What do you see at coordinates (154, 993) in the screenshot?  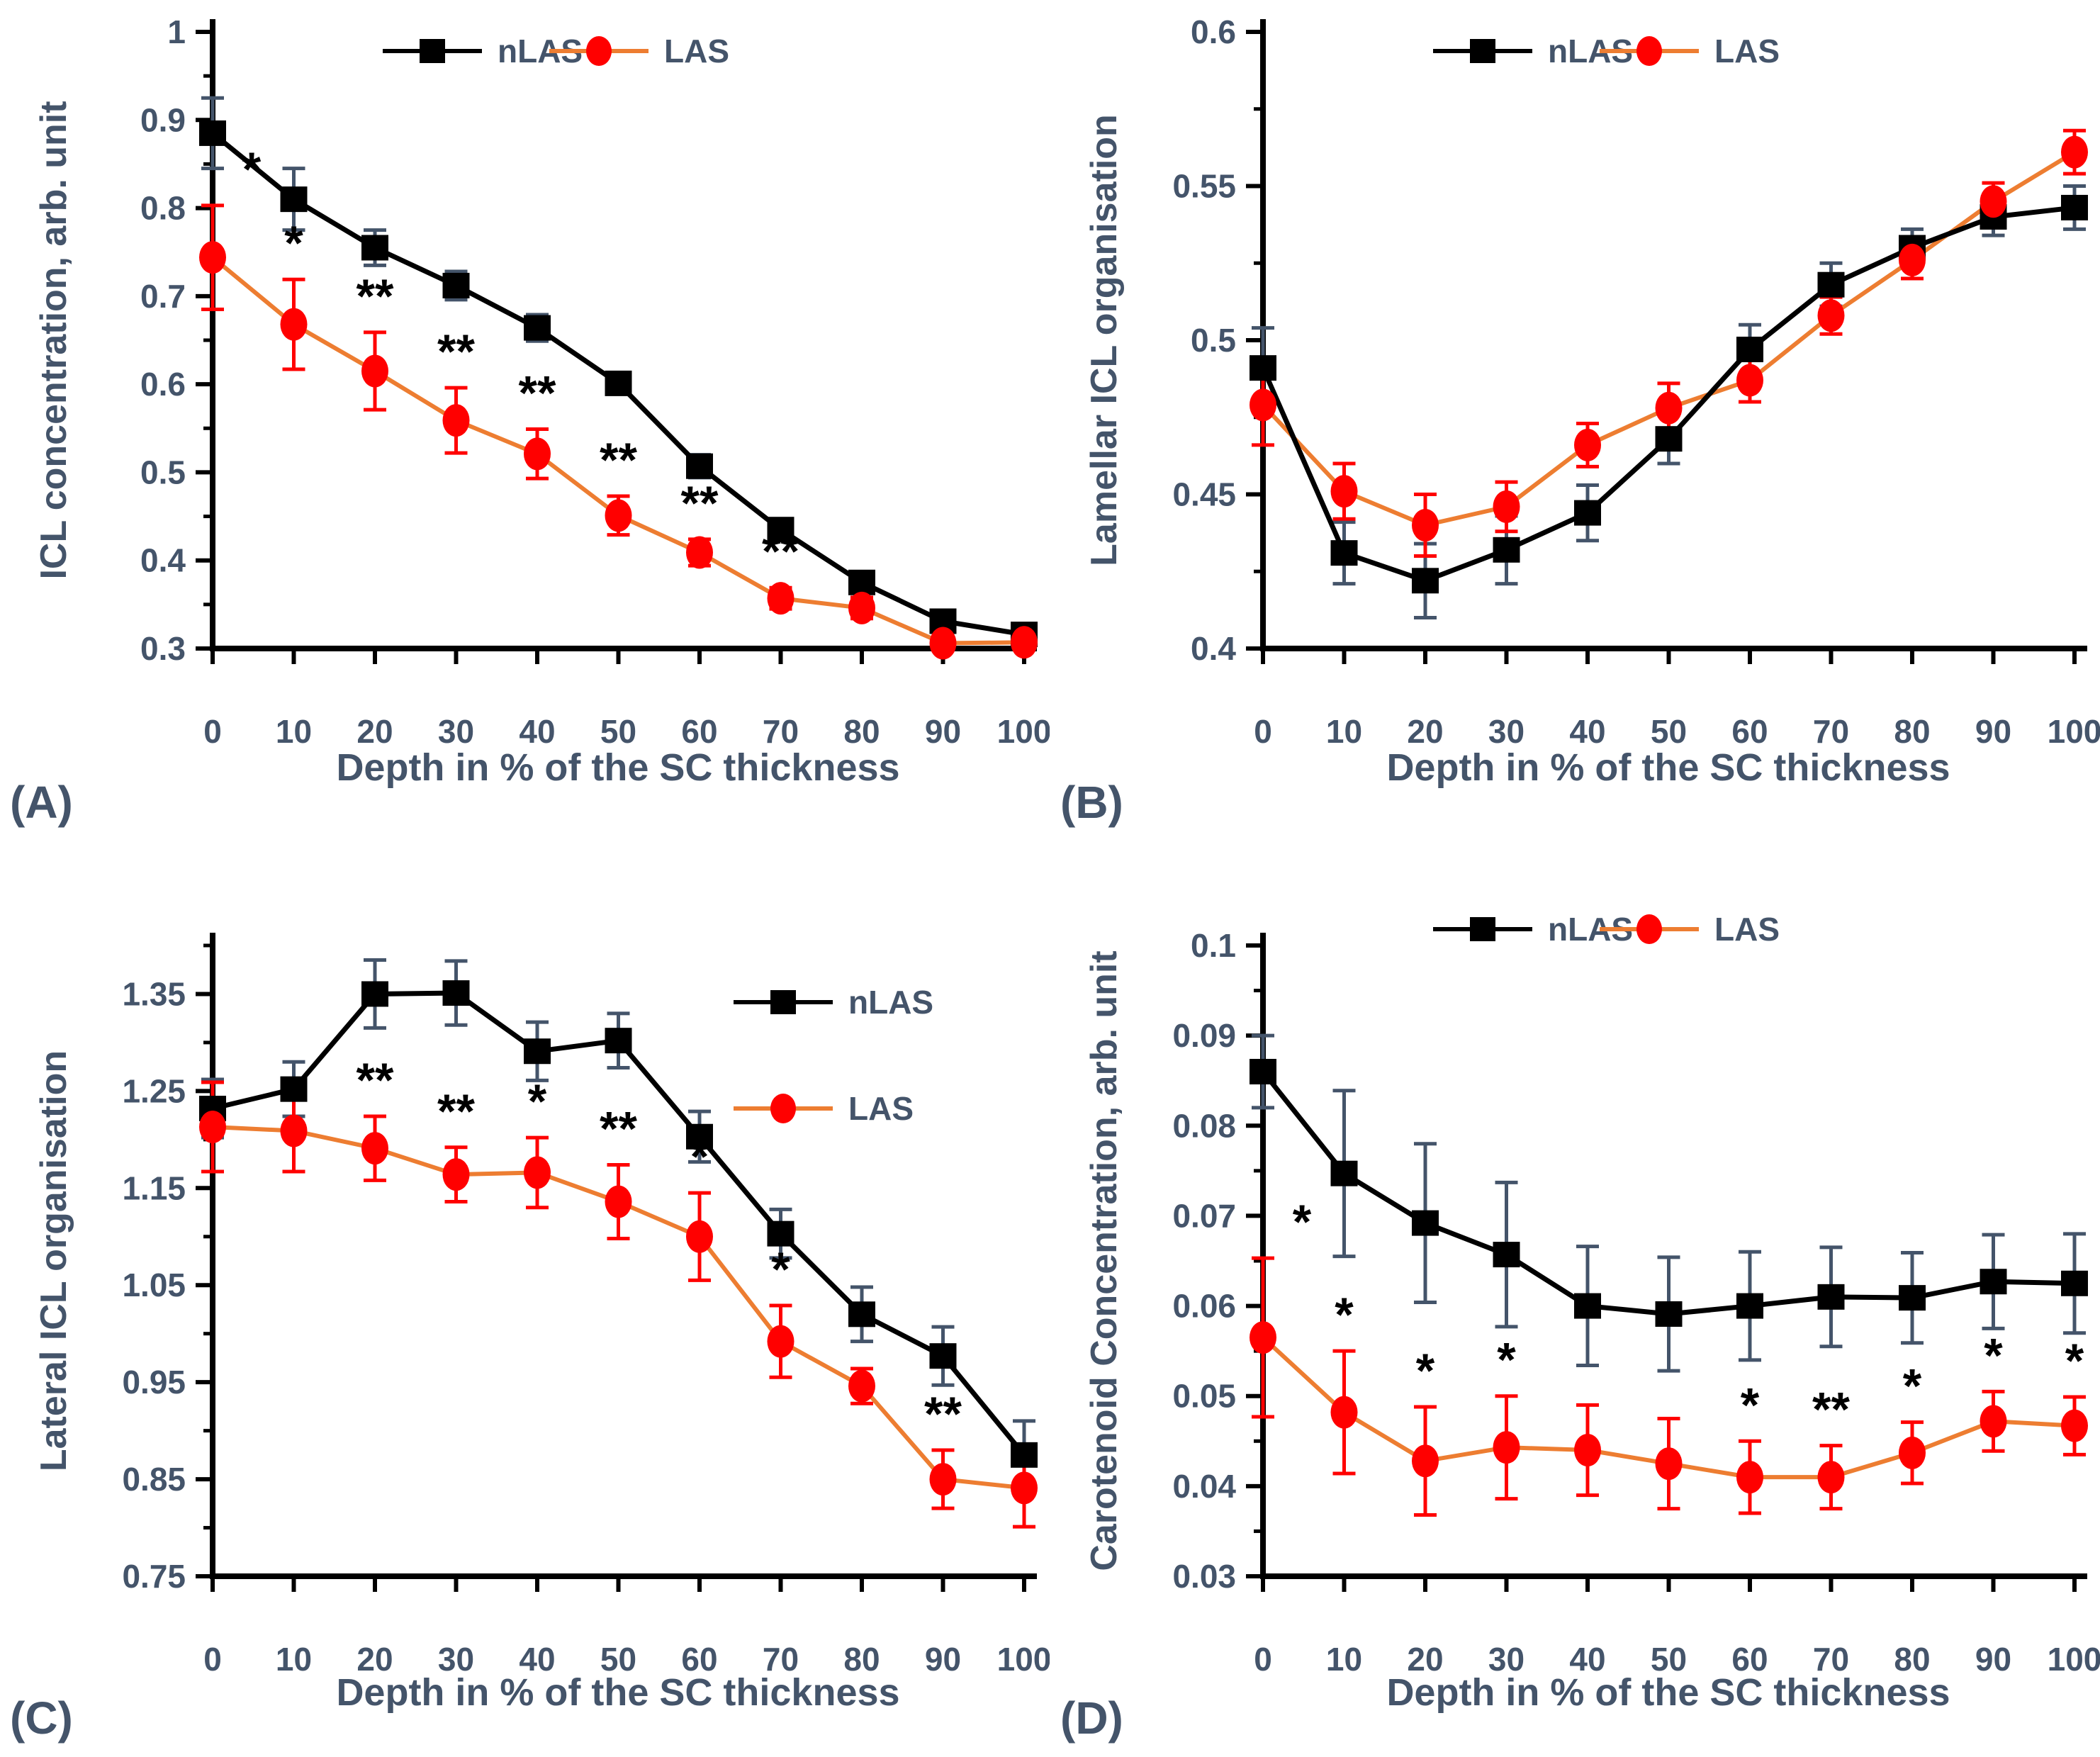 I see `y-tick-label: 1.35` at bounding box center [154, 993].